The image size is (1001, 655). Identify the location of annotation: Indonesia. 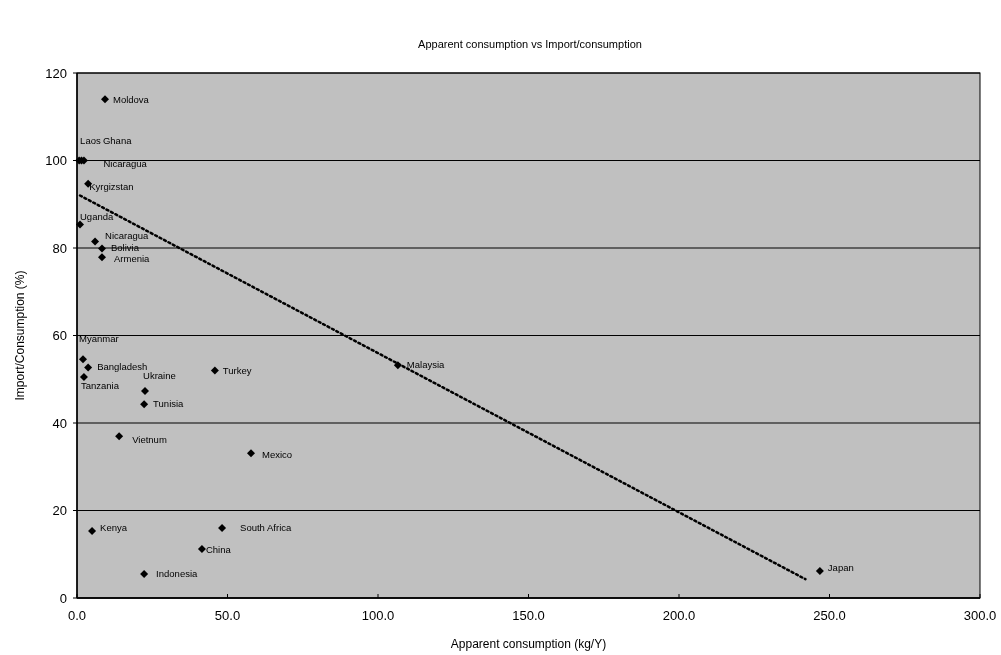
(177, 573).